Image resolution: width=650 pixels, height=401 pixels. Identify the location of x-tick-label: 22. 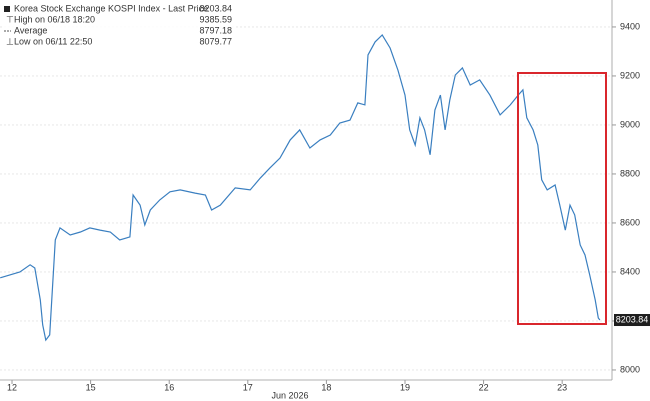
(484, 387).